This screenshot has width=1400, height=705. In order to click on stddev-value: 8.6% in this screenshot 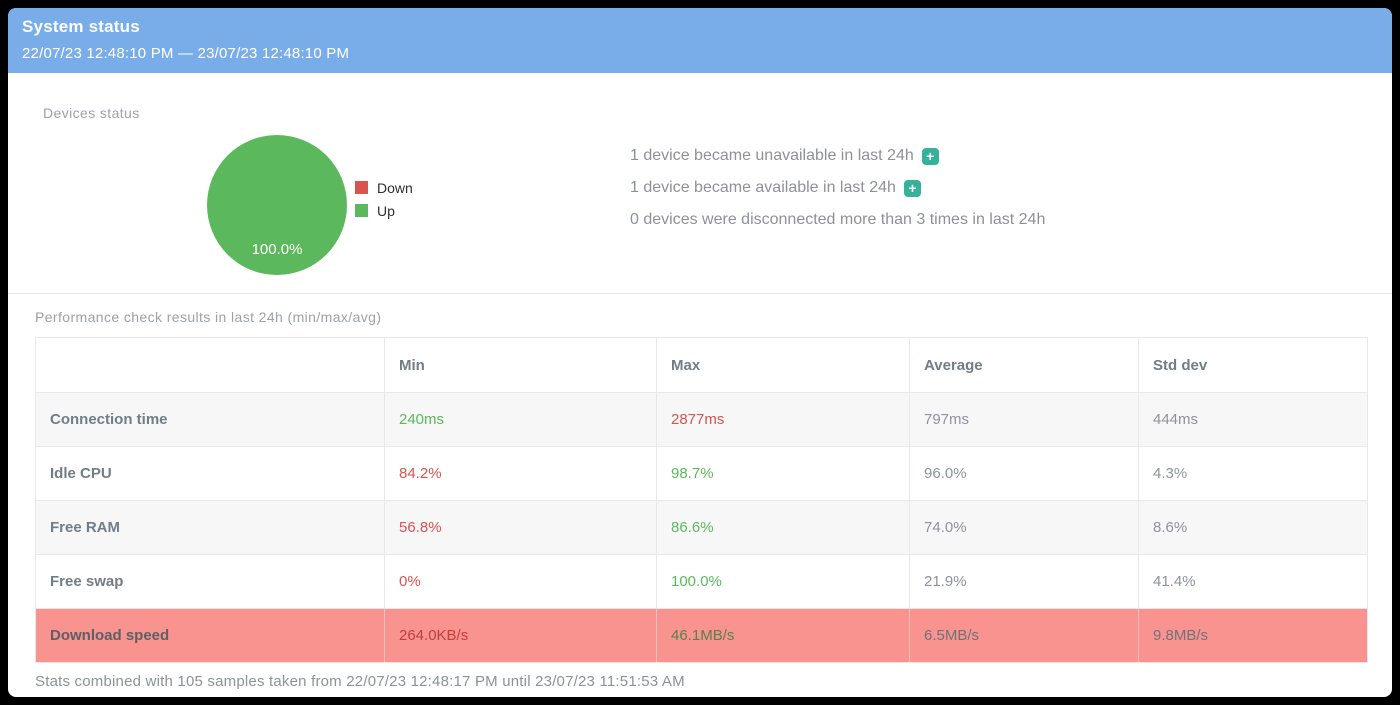, I will do `click(1252, 527)`.